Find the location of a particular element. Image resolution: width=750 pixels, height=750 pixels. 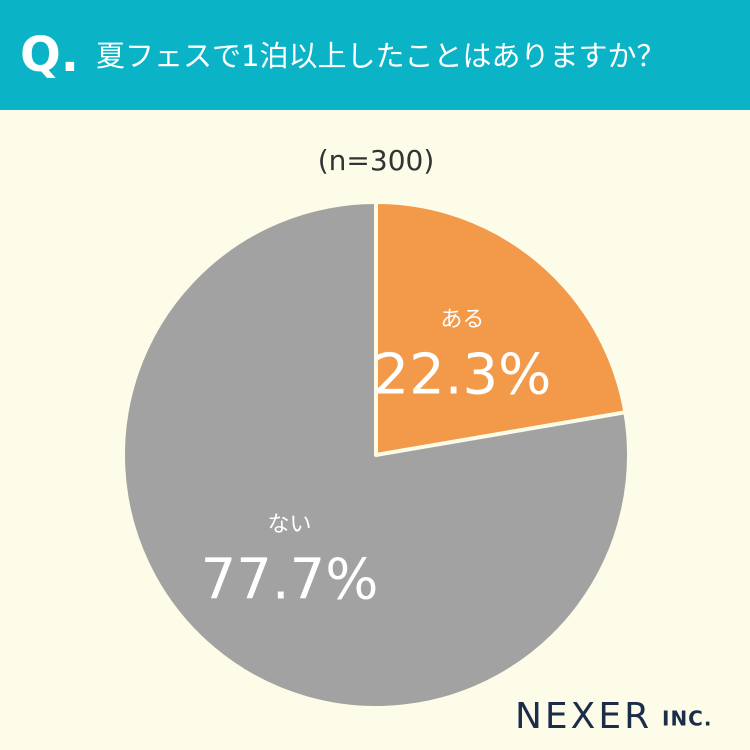

slice-value-label: 77.7% is located at coordinates (290, 580).